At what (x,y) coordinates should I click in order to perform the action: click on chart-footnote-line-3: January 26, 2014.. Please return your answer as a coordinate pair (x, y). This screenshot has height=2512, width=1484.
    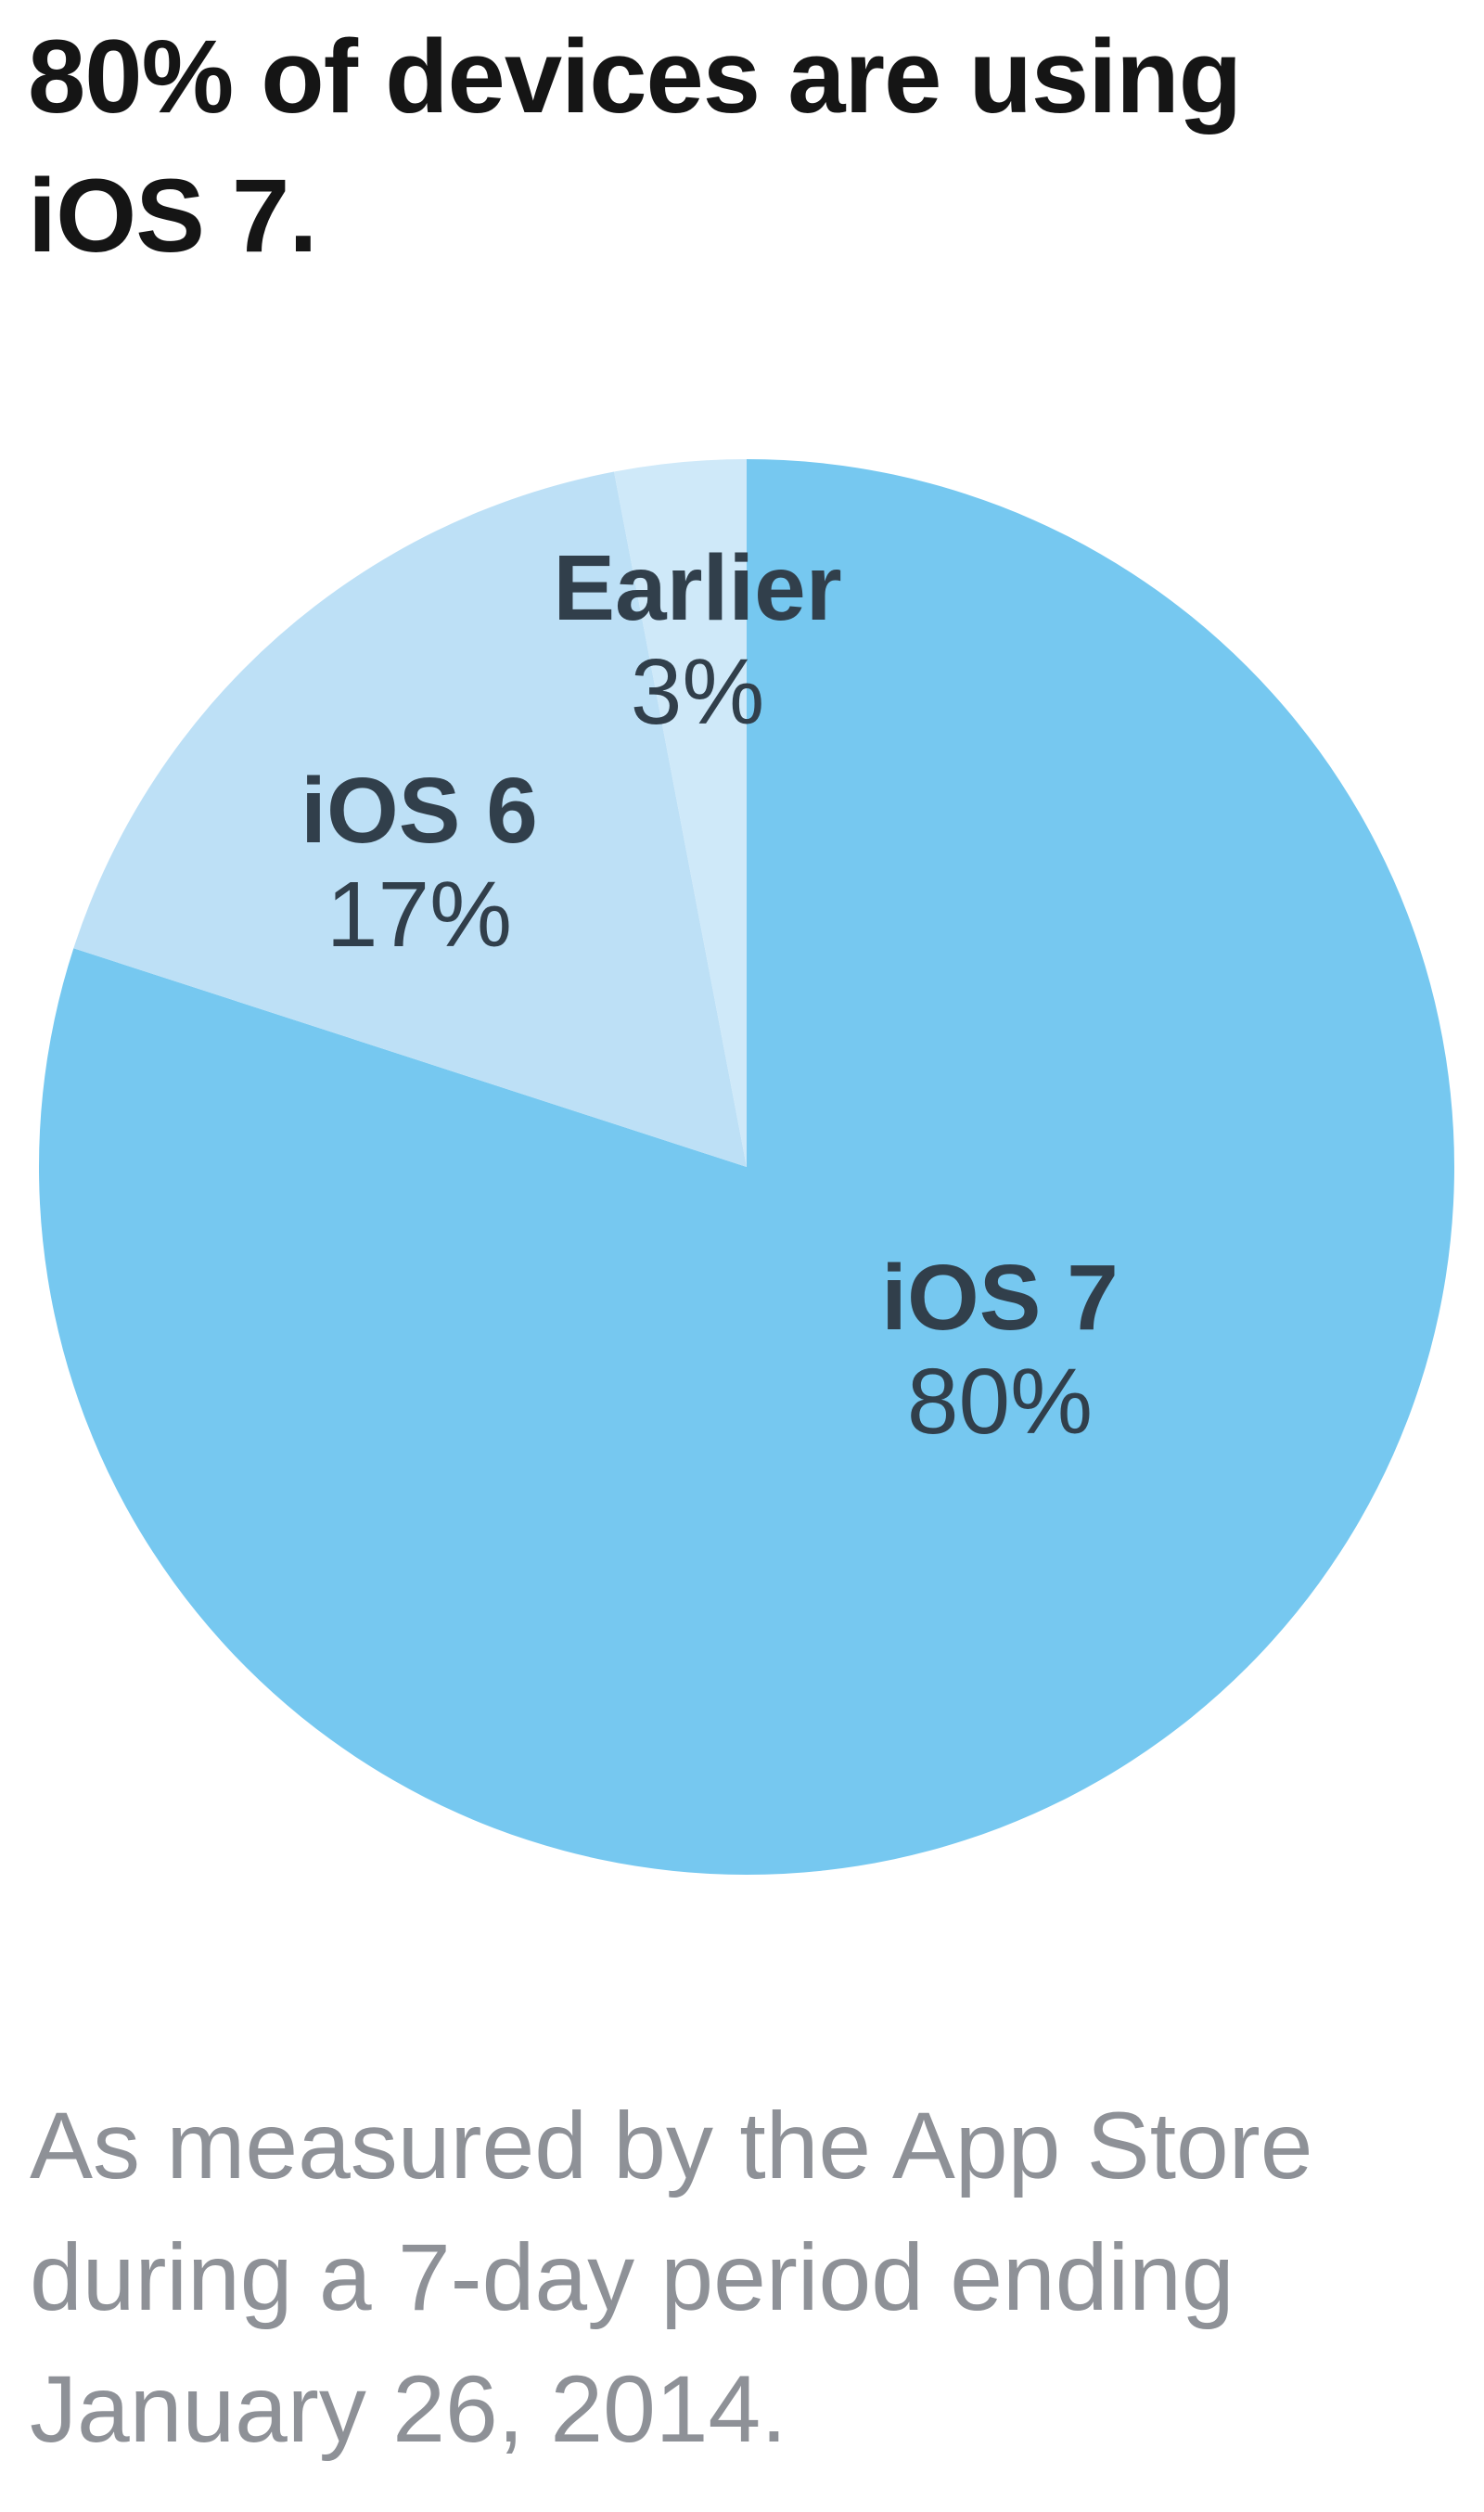
    Looking at the image, I should click on (408, 2409).